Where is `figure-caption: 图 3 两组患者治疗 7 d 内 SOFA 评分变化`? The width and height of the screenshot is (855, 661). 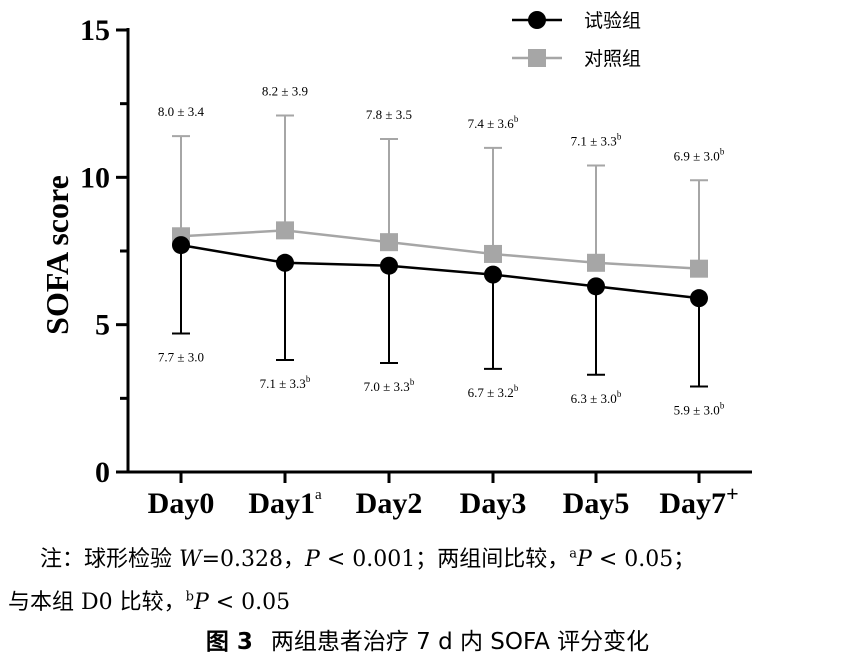
figure-caption: 图 3 两组患者治疗 7 d 内 SOFA 评分变化 is located at coordinates (427, 639).